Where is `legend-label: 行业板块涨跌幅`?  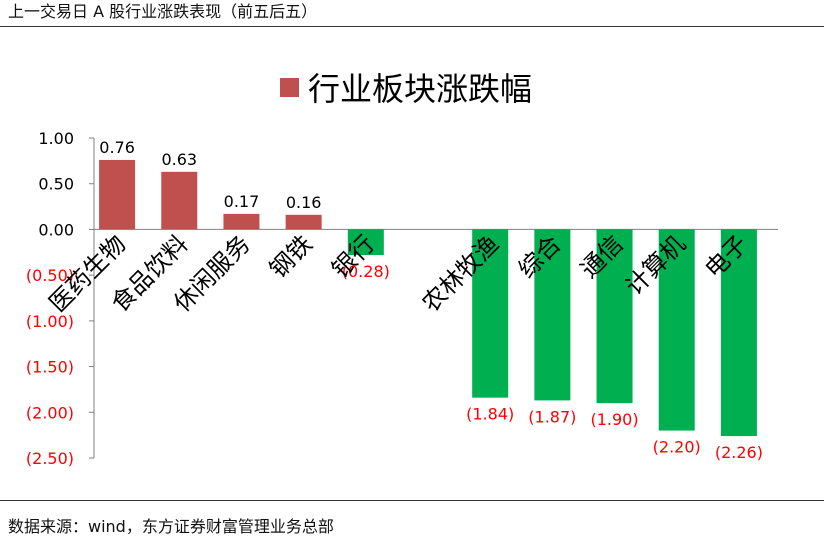 legend-label: 行业板块涨跌幅 is located at coordinates (420, 89).